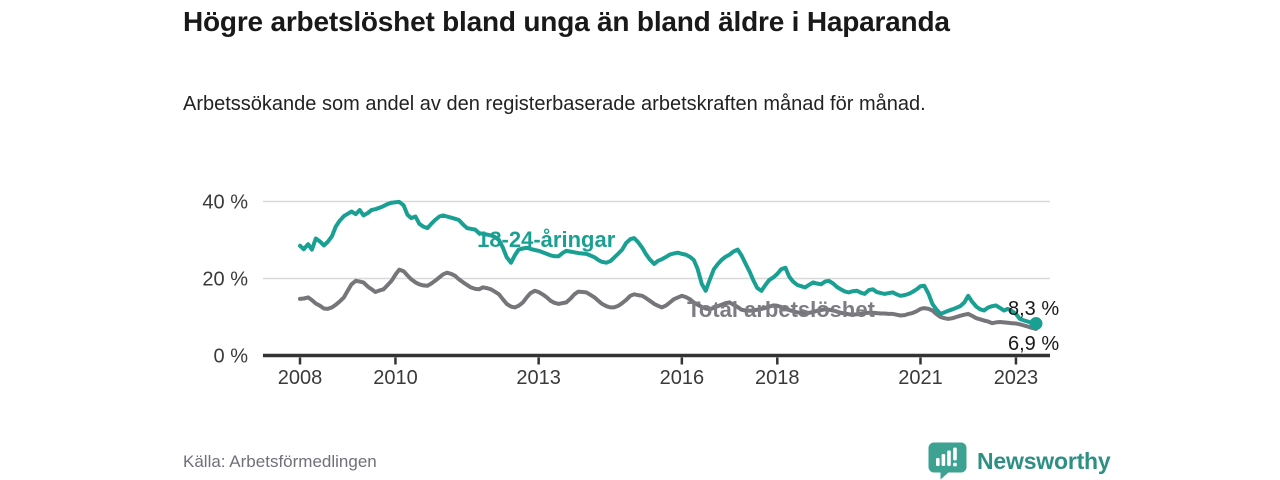  Describe the element at coordinates (231, 357) in the screenshot. I see `y-axis-tick-label: 0 %` at that location.